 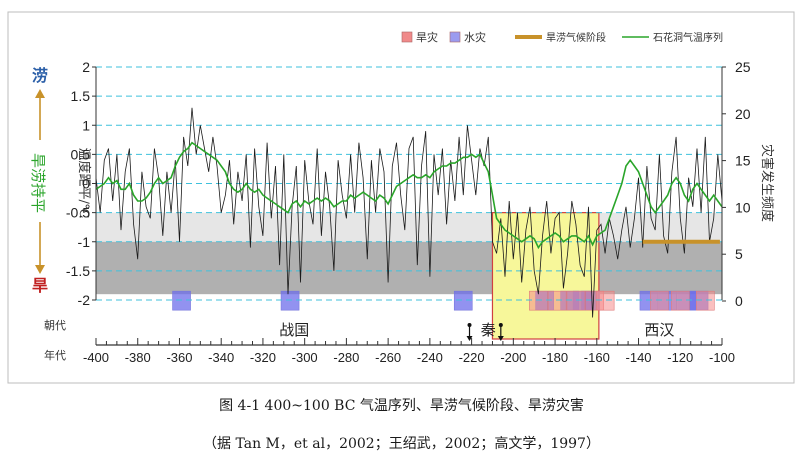 What do you see at coordinates (576, 37) in the screenshot?
I see `legend-label-2: 旱涝气候阶段` at bounding box center [576, 37].